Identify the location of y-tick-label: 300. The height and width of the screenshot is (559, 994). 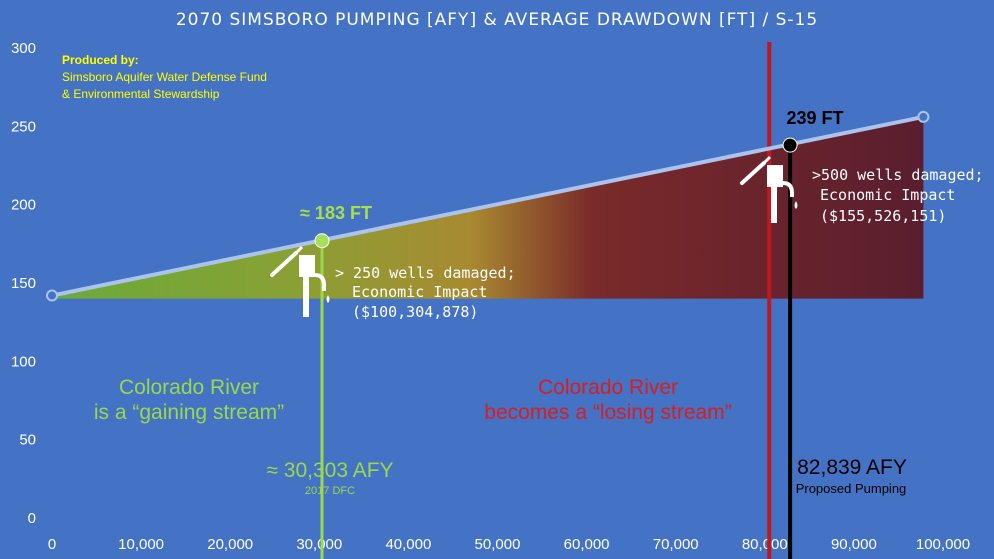
(23, 48).